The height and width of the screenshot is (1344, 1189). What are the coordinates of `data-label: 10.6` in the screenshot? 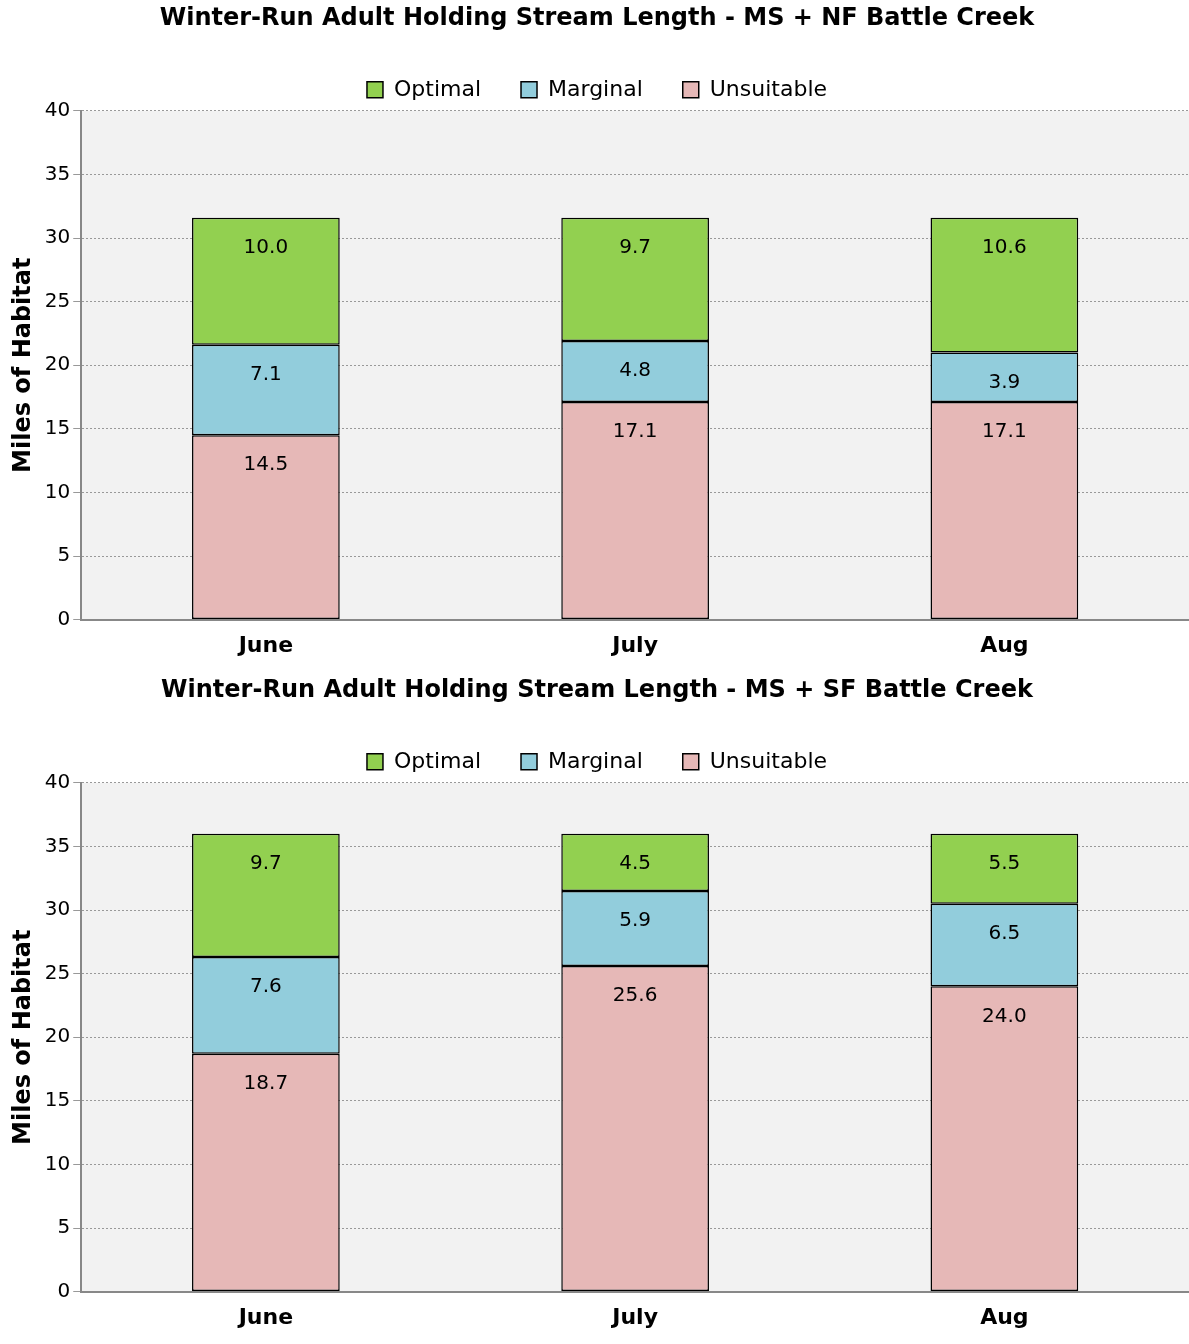 It's located at (1004, 245).